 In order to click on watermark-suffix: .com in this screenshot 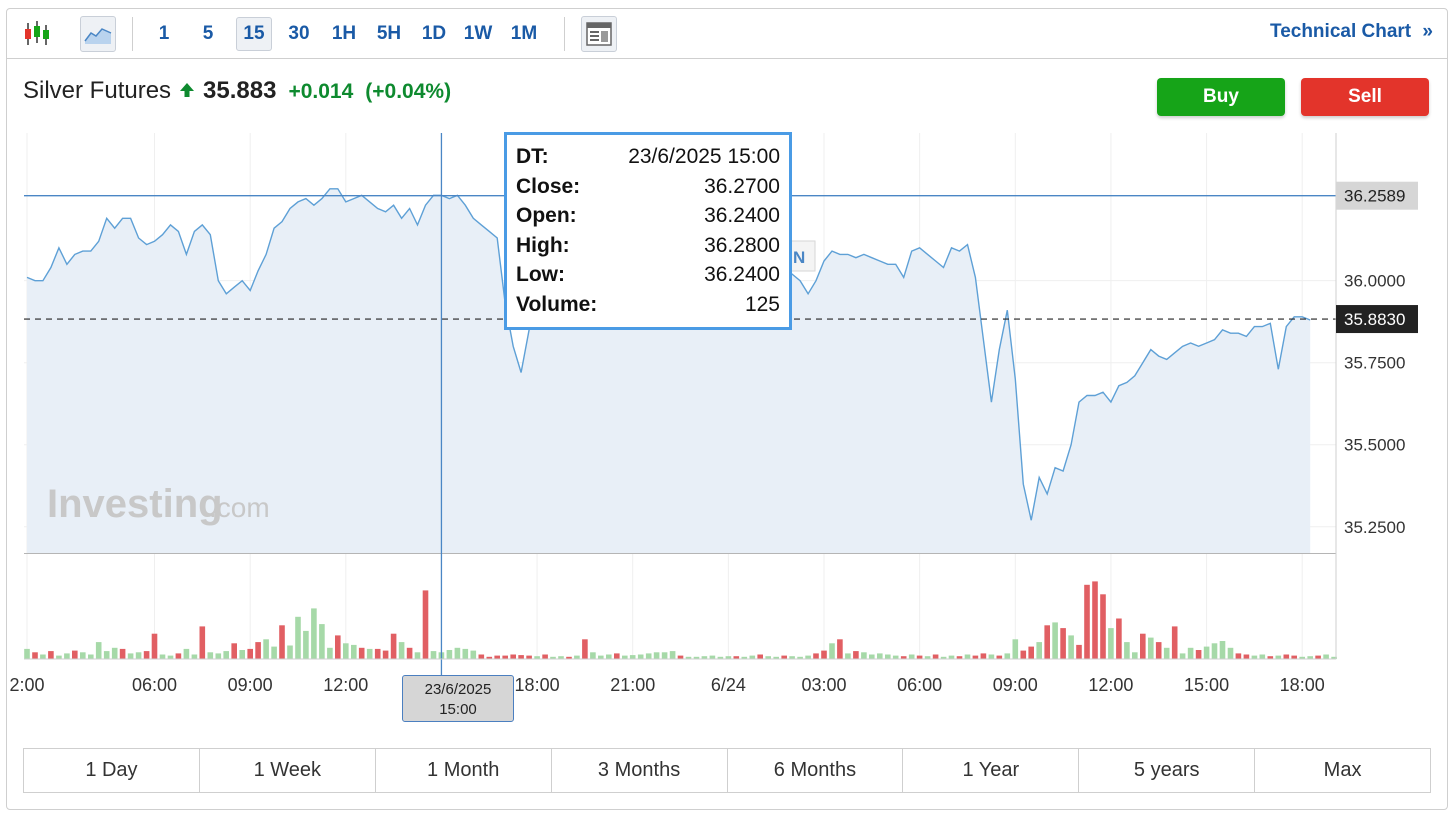, I will do `click(239, 507)`.